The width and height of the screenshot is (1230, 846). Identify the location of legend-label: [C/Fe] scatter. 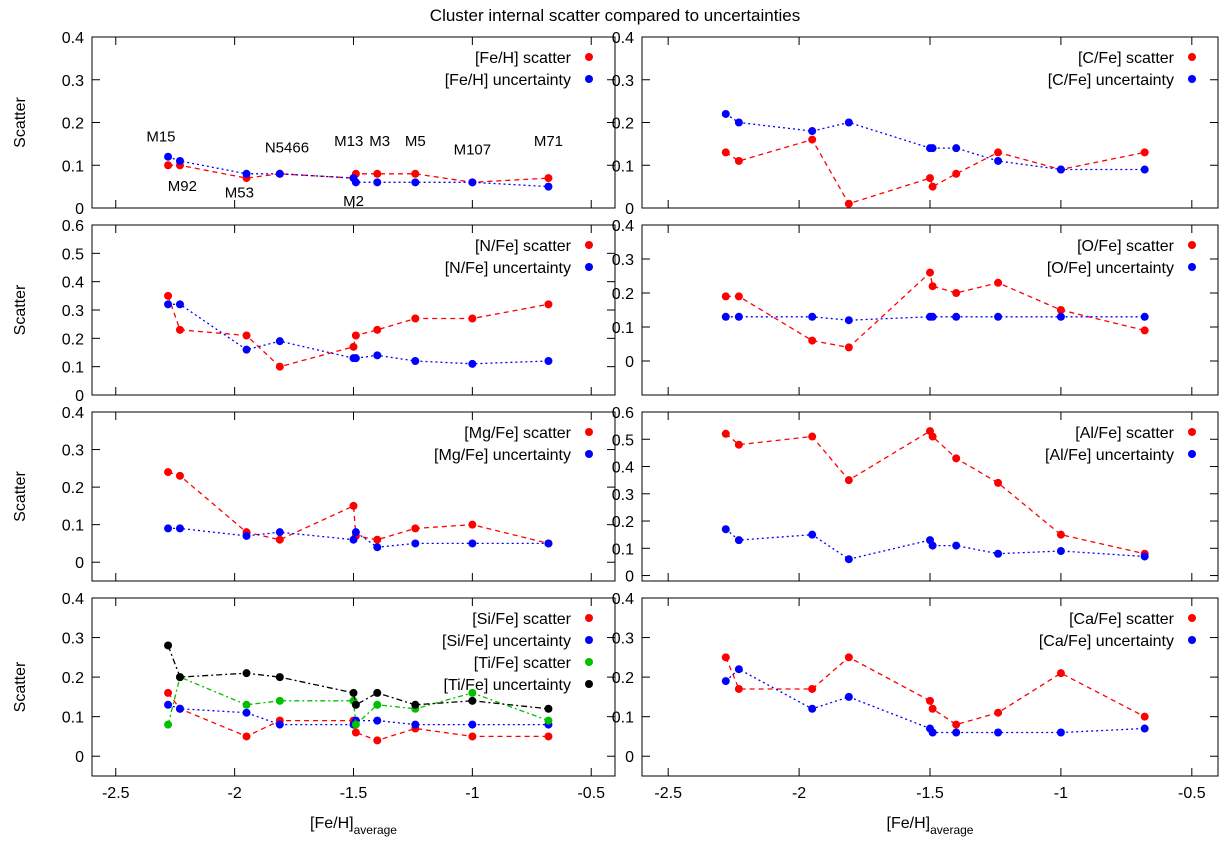
(1126, 58).